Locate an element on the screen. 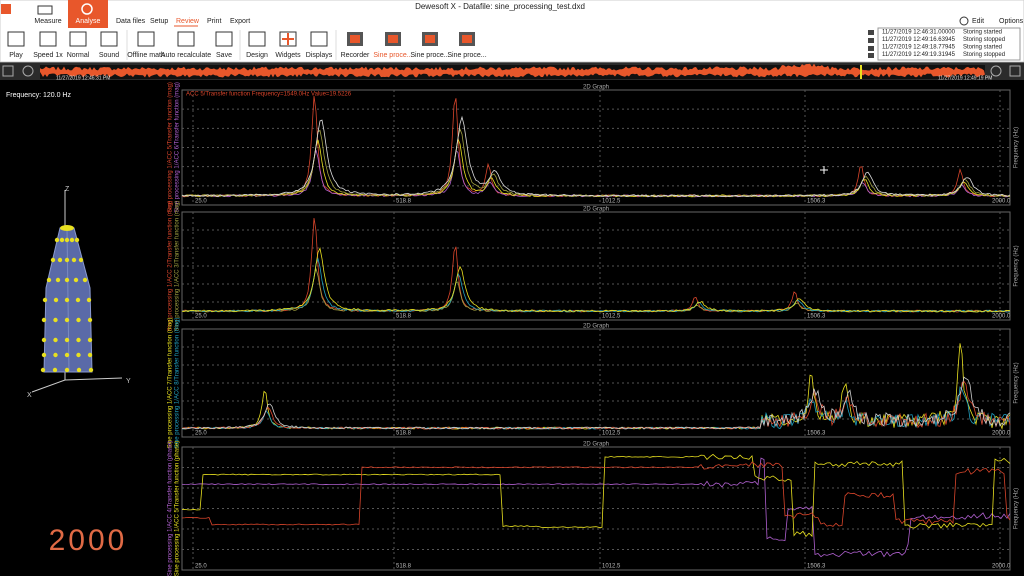 The width and height of the screenshot is (1024, 576). toolbar-button: Auto recalculate is located at coordinates (186, 55).